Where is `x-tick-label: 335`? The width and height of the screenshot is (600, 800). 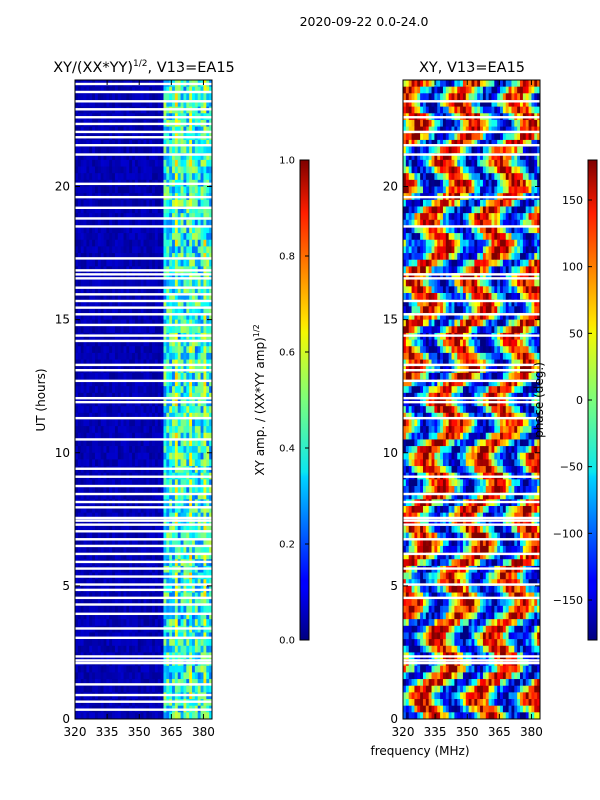
x-tick-label: 335 is located at coordinates (107, 732).